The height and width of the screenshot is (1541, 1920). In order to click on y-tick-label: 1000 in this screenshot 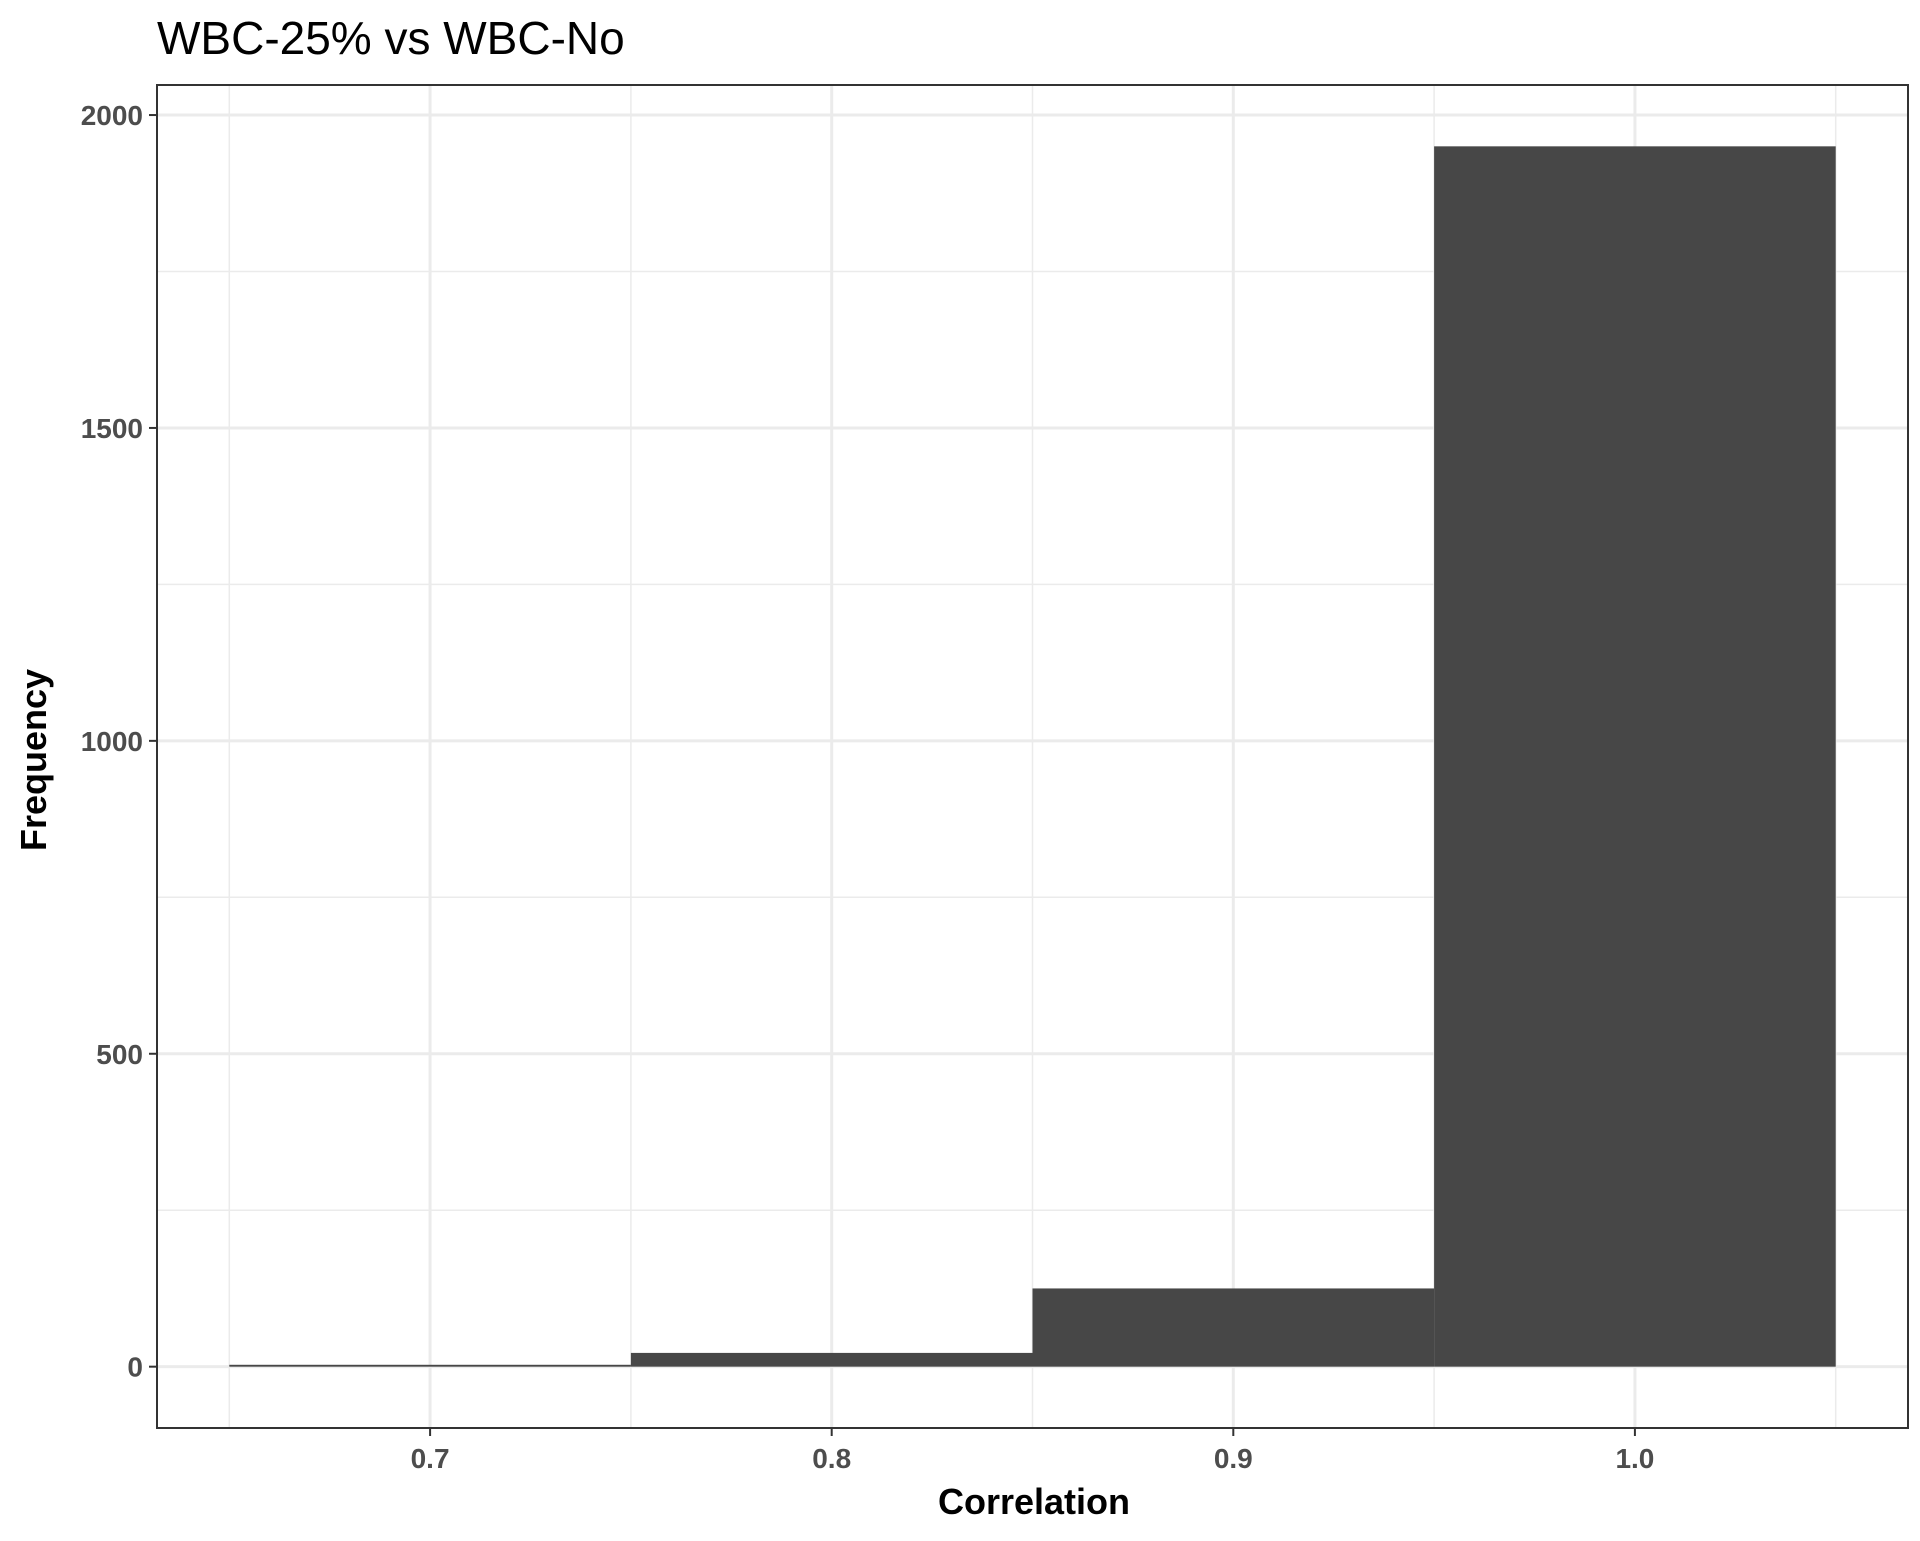, I will do `click(112, 741)`.